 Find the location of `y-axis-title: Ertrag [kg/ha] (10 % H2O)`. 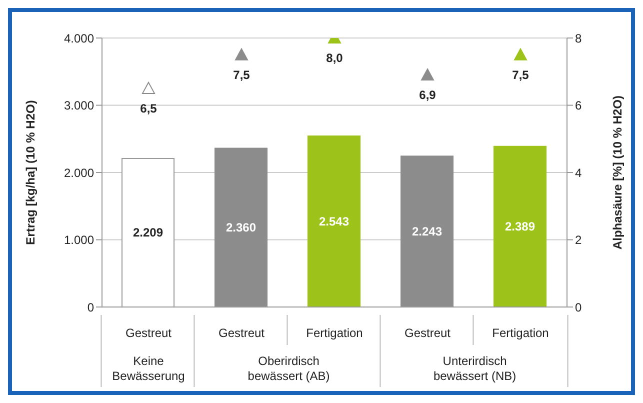

y-axis-title: Ertrag [kg/ha] (10 % H2O) is located at coordinates (30, 172).